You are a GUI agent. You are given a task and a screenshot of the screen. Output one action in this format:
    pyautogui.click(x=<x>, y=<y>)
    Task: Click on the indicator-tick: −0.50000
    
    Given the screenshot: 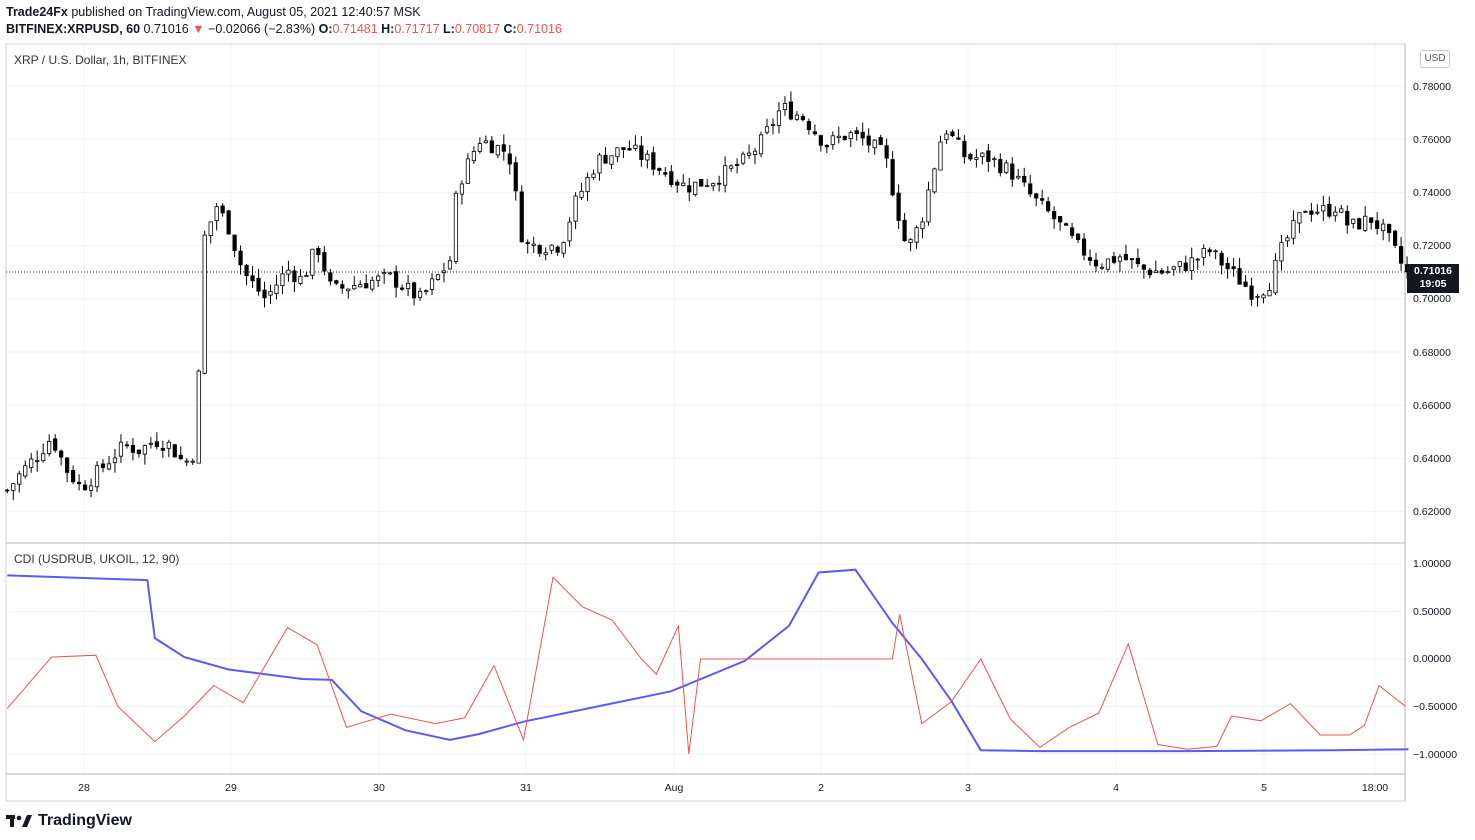 What is the action you would take?
    pyautogui.click(x=1435, y=707)
    